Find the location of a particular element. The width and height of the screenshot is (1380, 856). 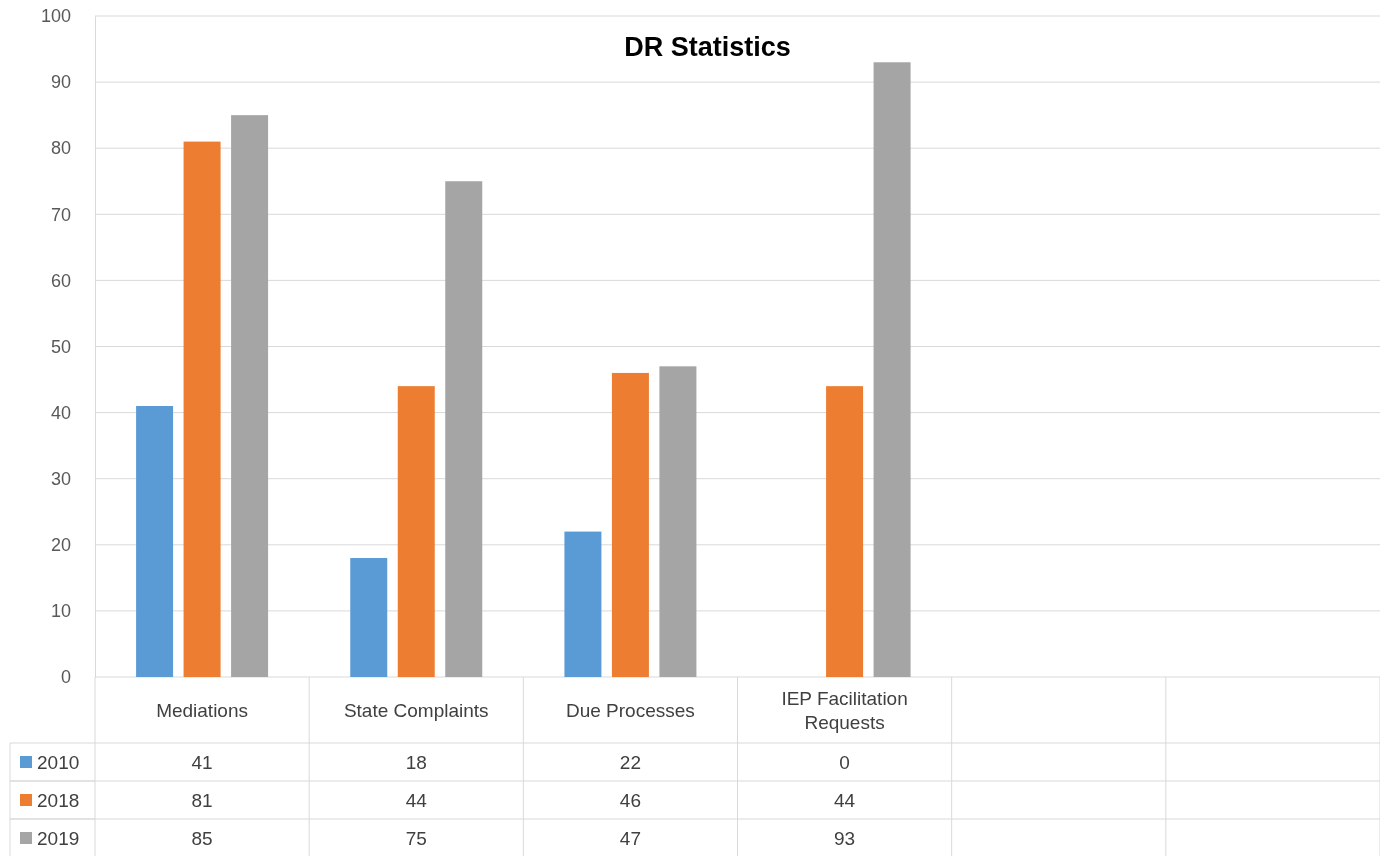

x-tick-label: Mediations is located at coordinates (202, 710).